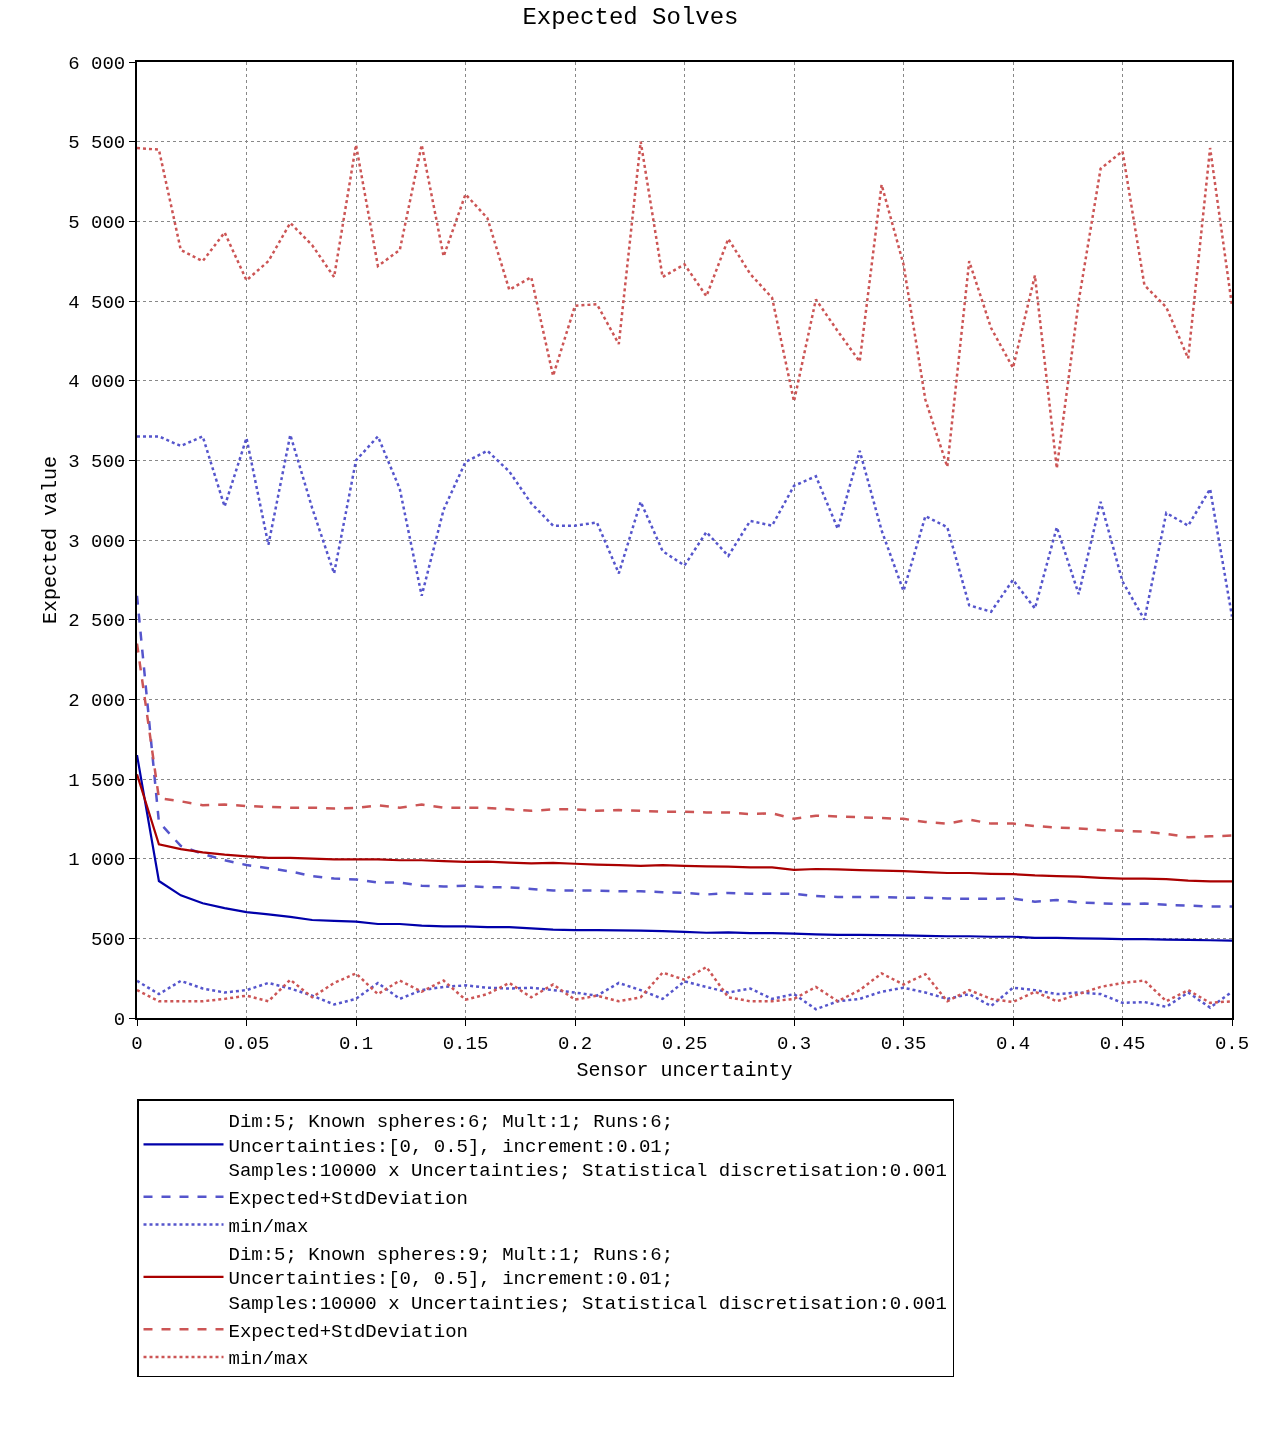 The width and height of the screenshot is (1261, 1437). I want to click on y-tick-label: 1 000, so click(97, 860).